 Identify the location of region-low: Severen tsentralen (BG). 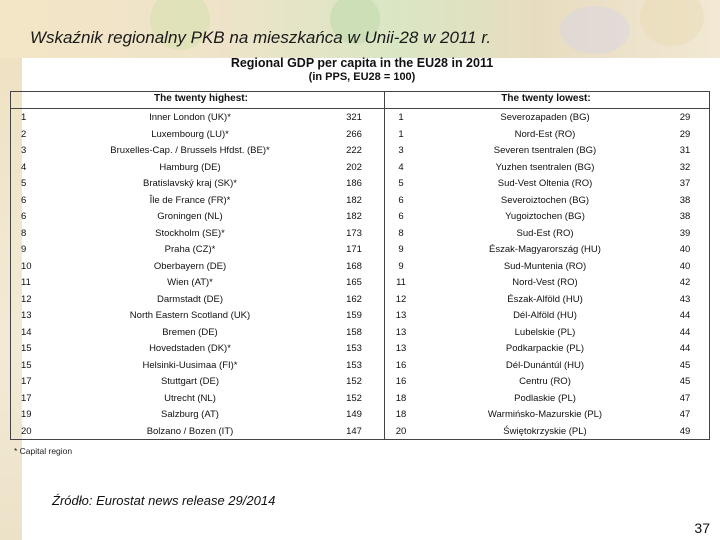
(545, 150).